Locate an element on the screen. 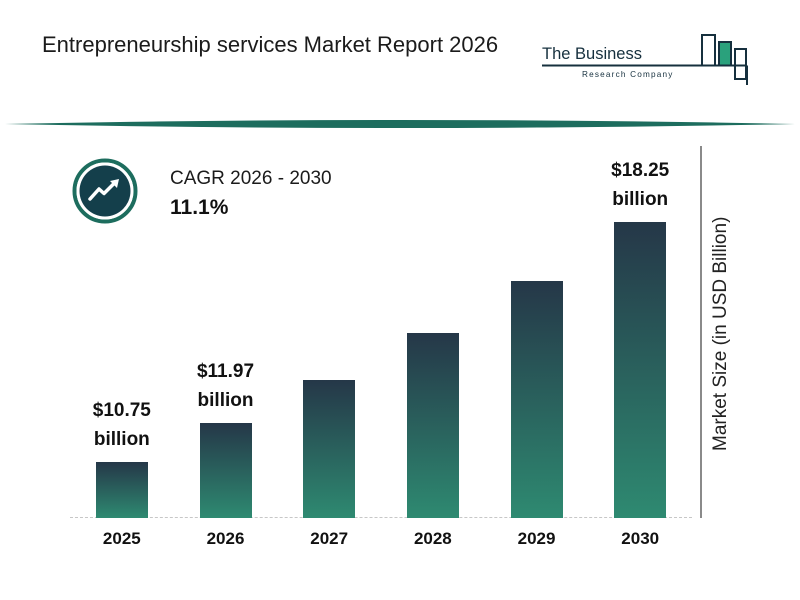 Image resolution: width=800 pixels, height=600 pixels. logo-text-line2: Research Company is located at coordinates (628, 74).